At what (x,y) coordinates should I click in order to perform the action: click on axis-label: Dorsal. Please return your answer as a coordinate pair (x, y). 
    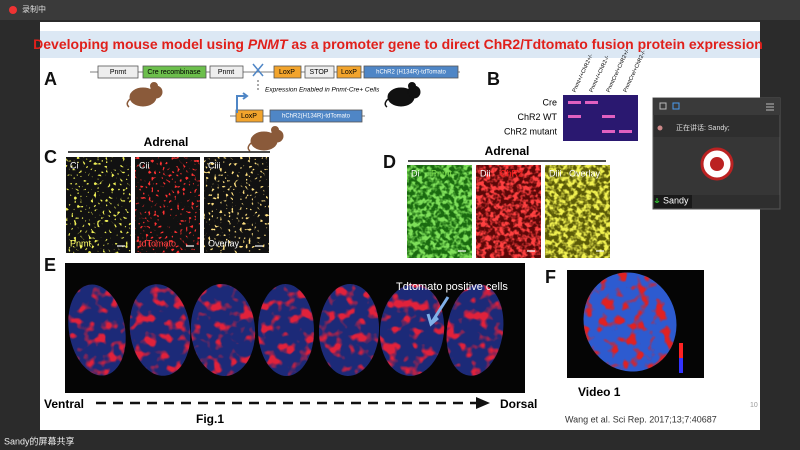
    Looking at the image, I should click on (518, 404).